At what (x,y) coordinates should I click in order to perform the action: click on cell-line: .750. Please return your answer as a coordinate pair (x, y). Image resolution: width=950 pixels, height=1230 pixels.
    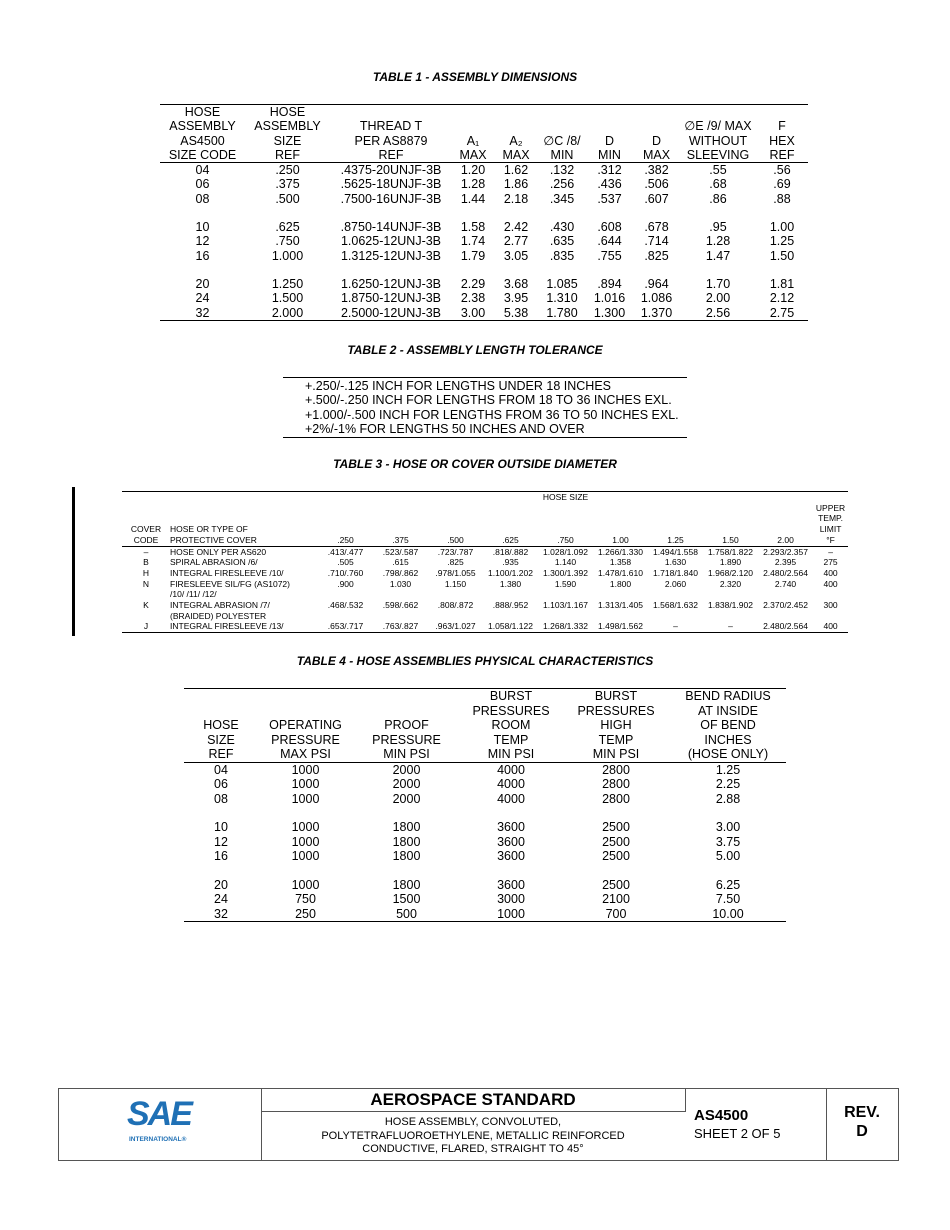
    Looking at the image, I should click on (565, 539).